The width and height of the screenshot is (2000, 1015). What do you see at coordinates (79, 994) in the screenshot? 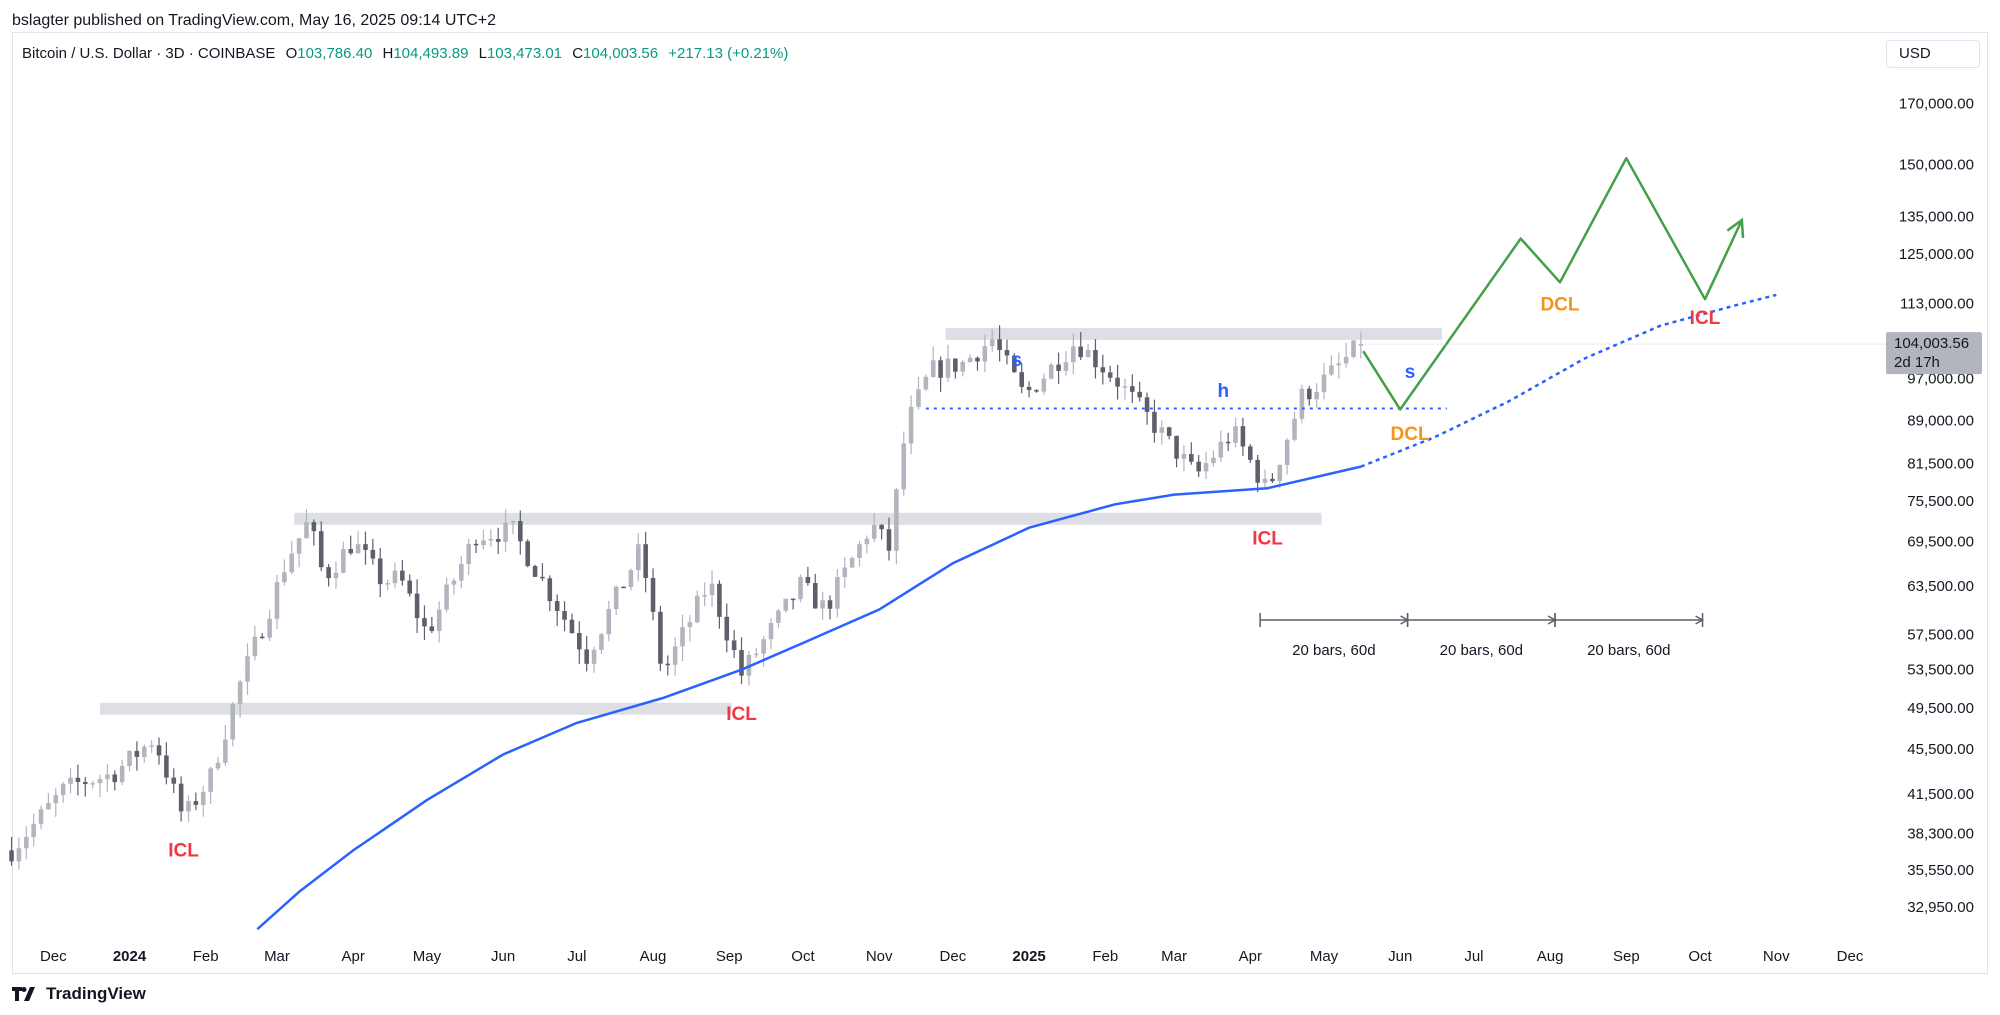
I see `tradingview-footer: TradingView` at bounding box center [79, 994].